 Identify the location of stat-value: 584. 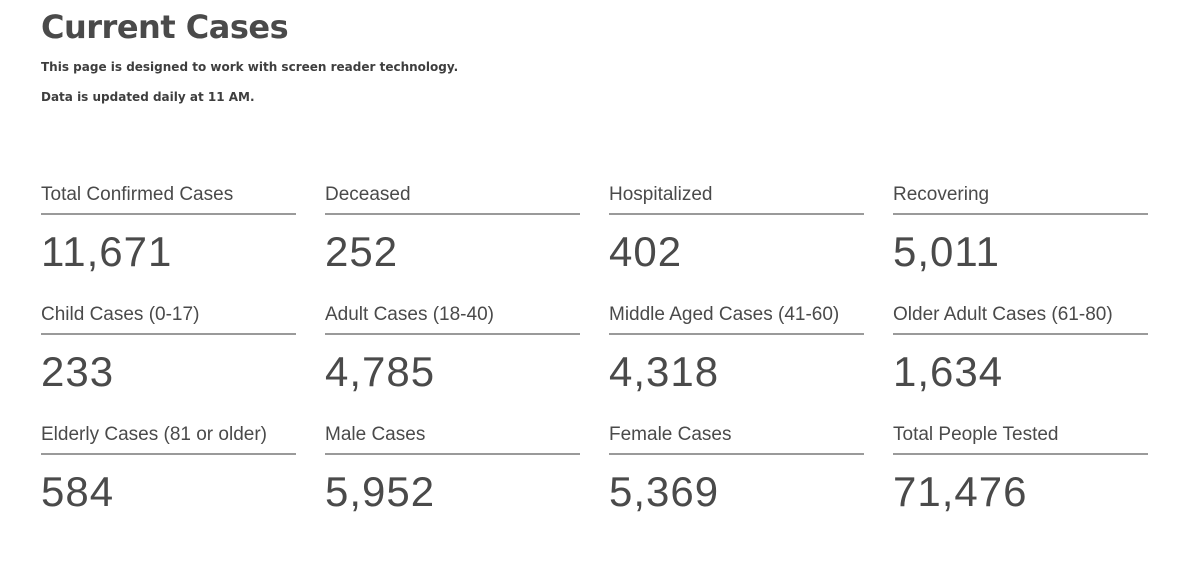
(78, 491).